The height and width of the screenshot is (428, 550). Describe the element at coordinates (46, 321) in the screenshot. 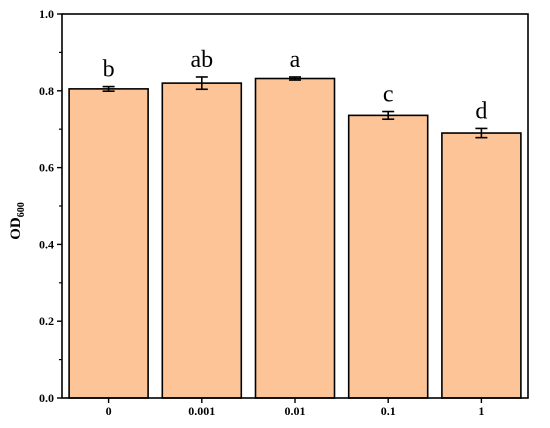

I see `y-tick-label: 0.2` at that location.